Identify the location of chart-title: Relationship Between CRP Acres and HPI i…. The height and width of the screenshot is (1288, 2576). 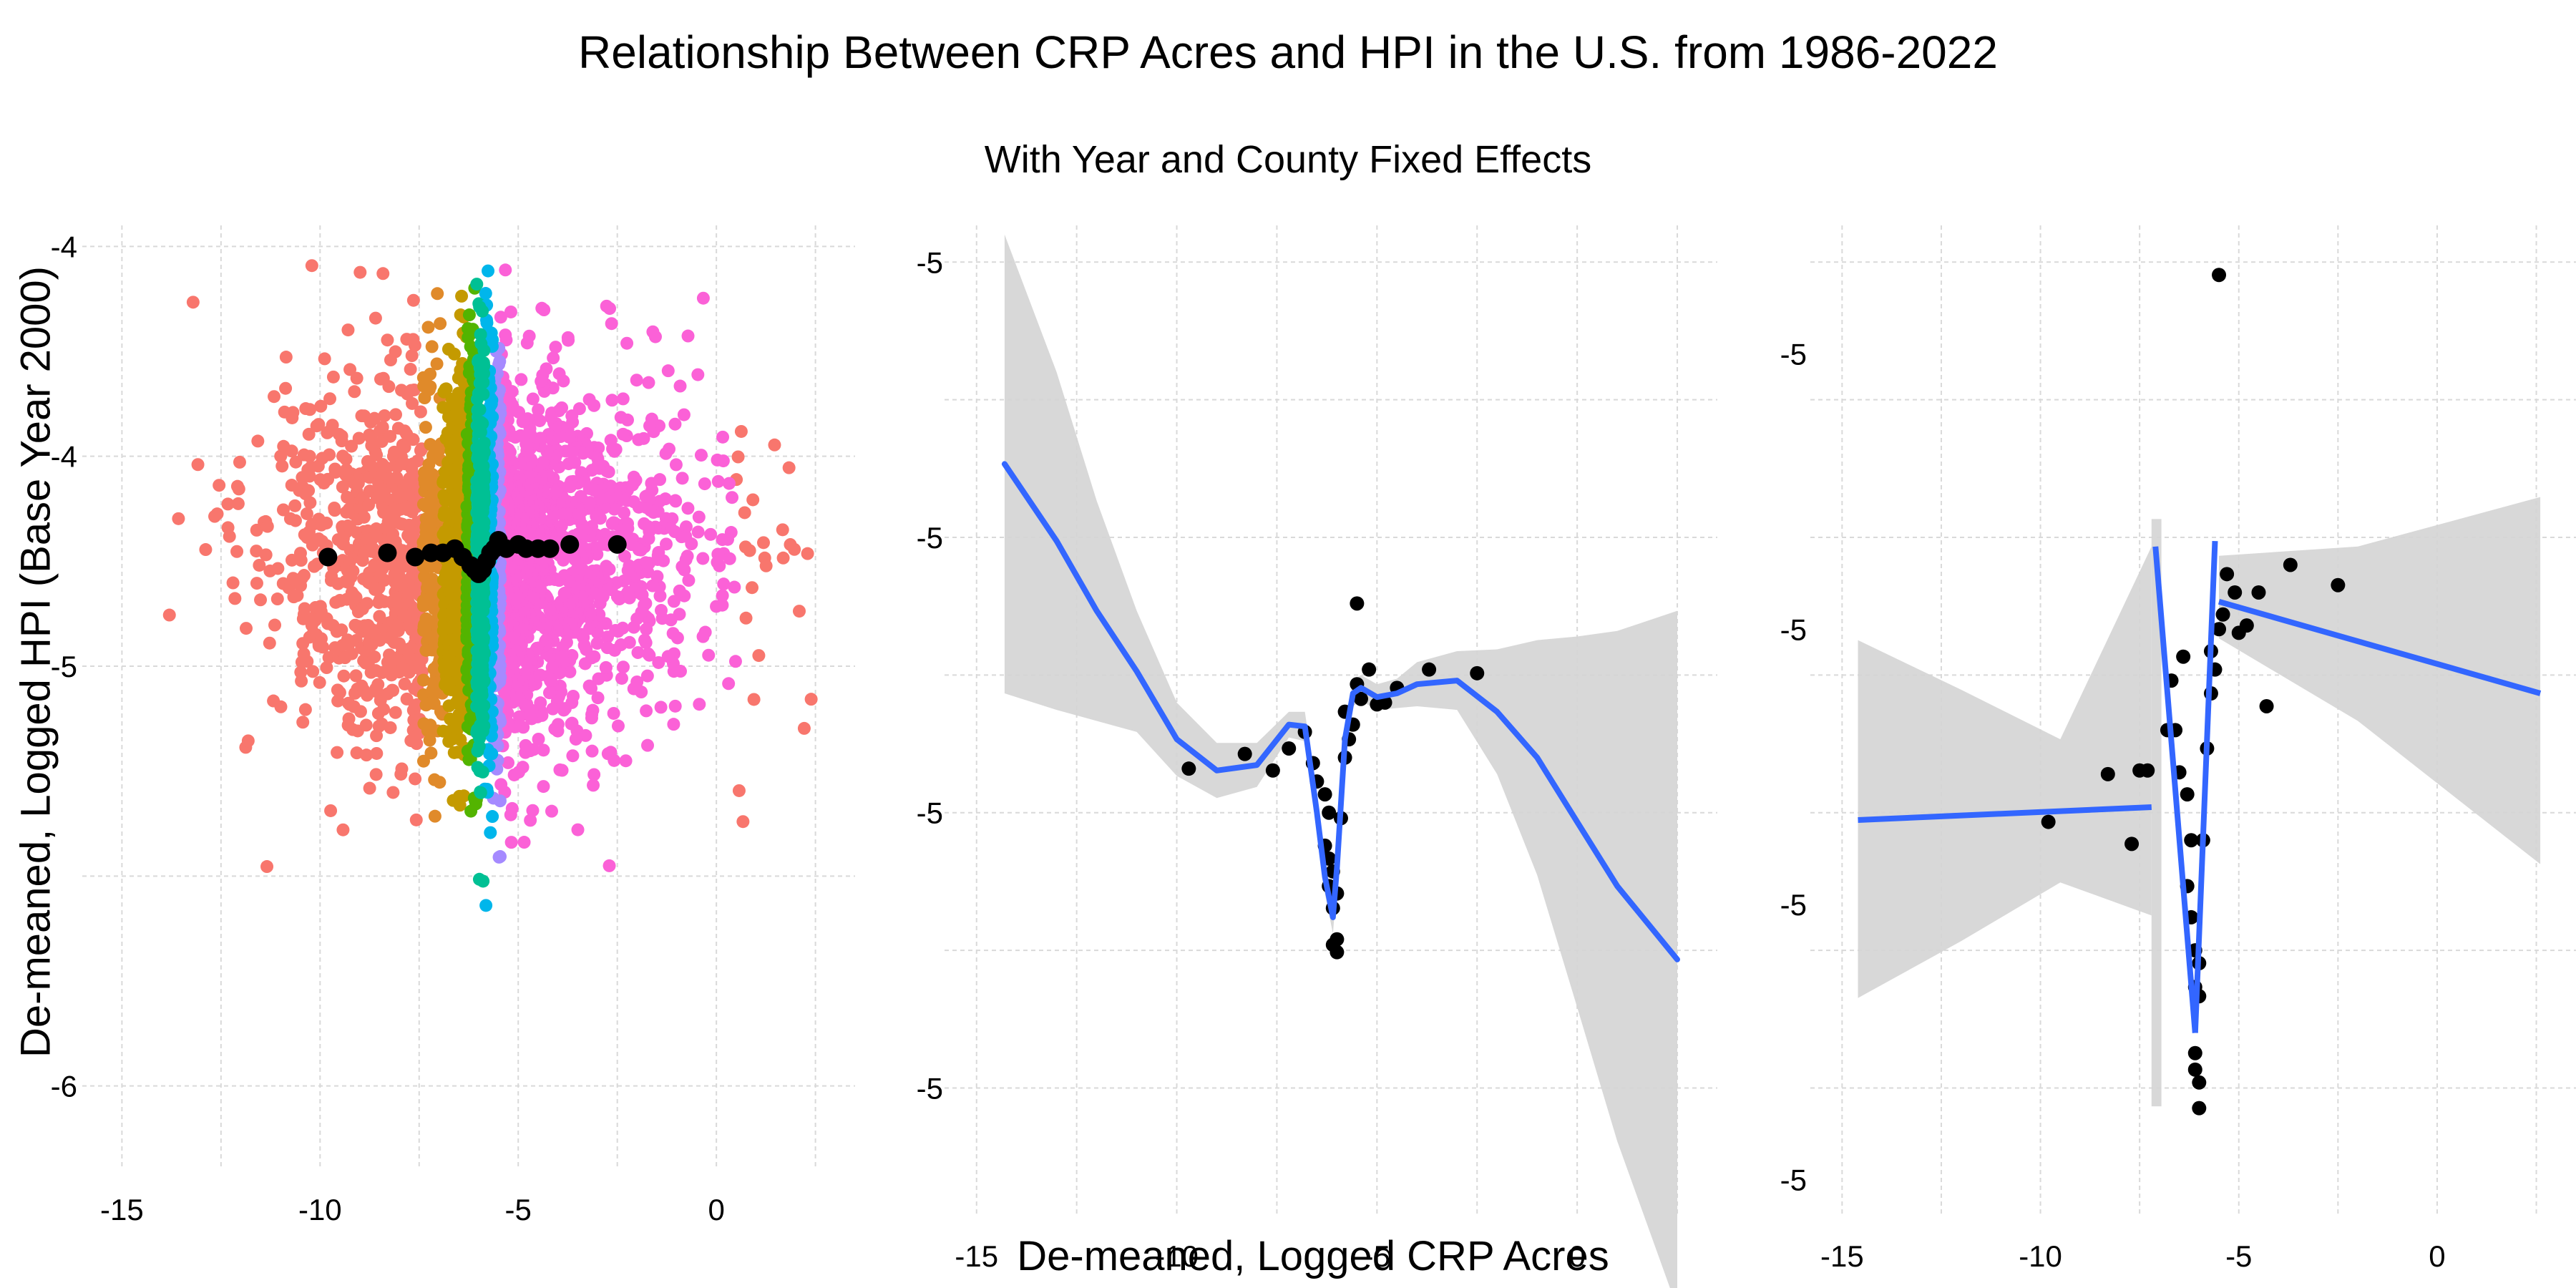
(1288, 52).